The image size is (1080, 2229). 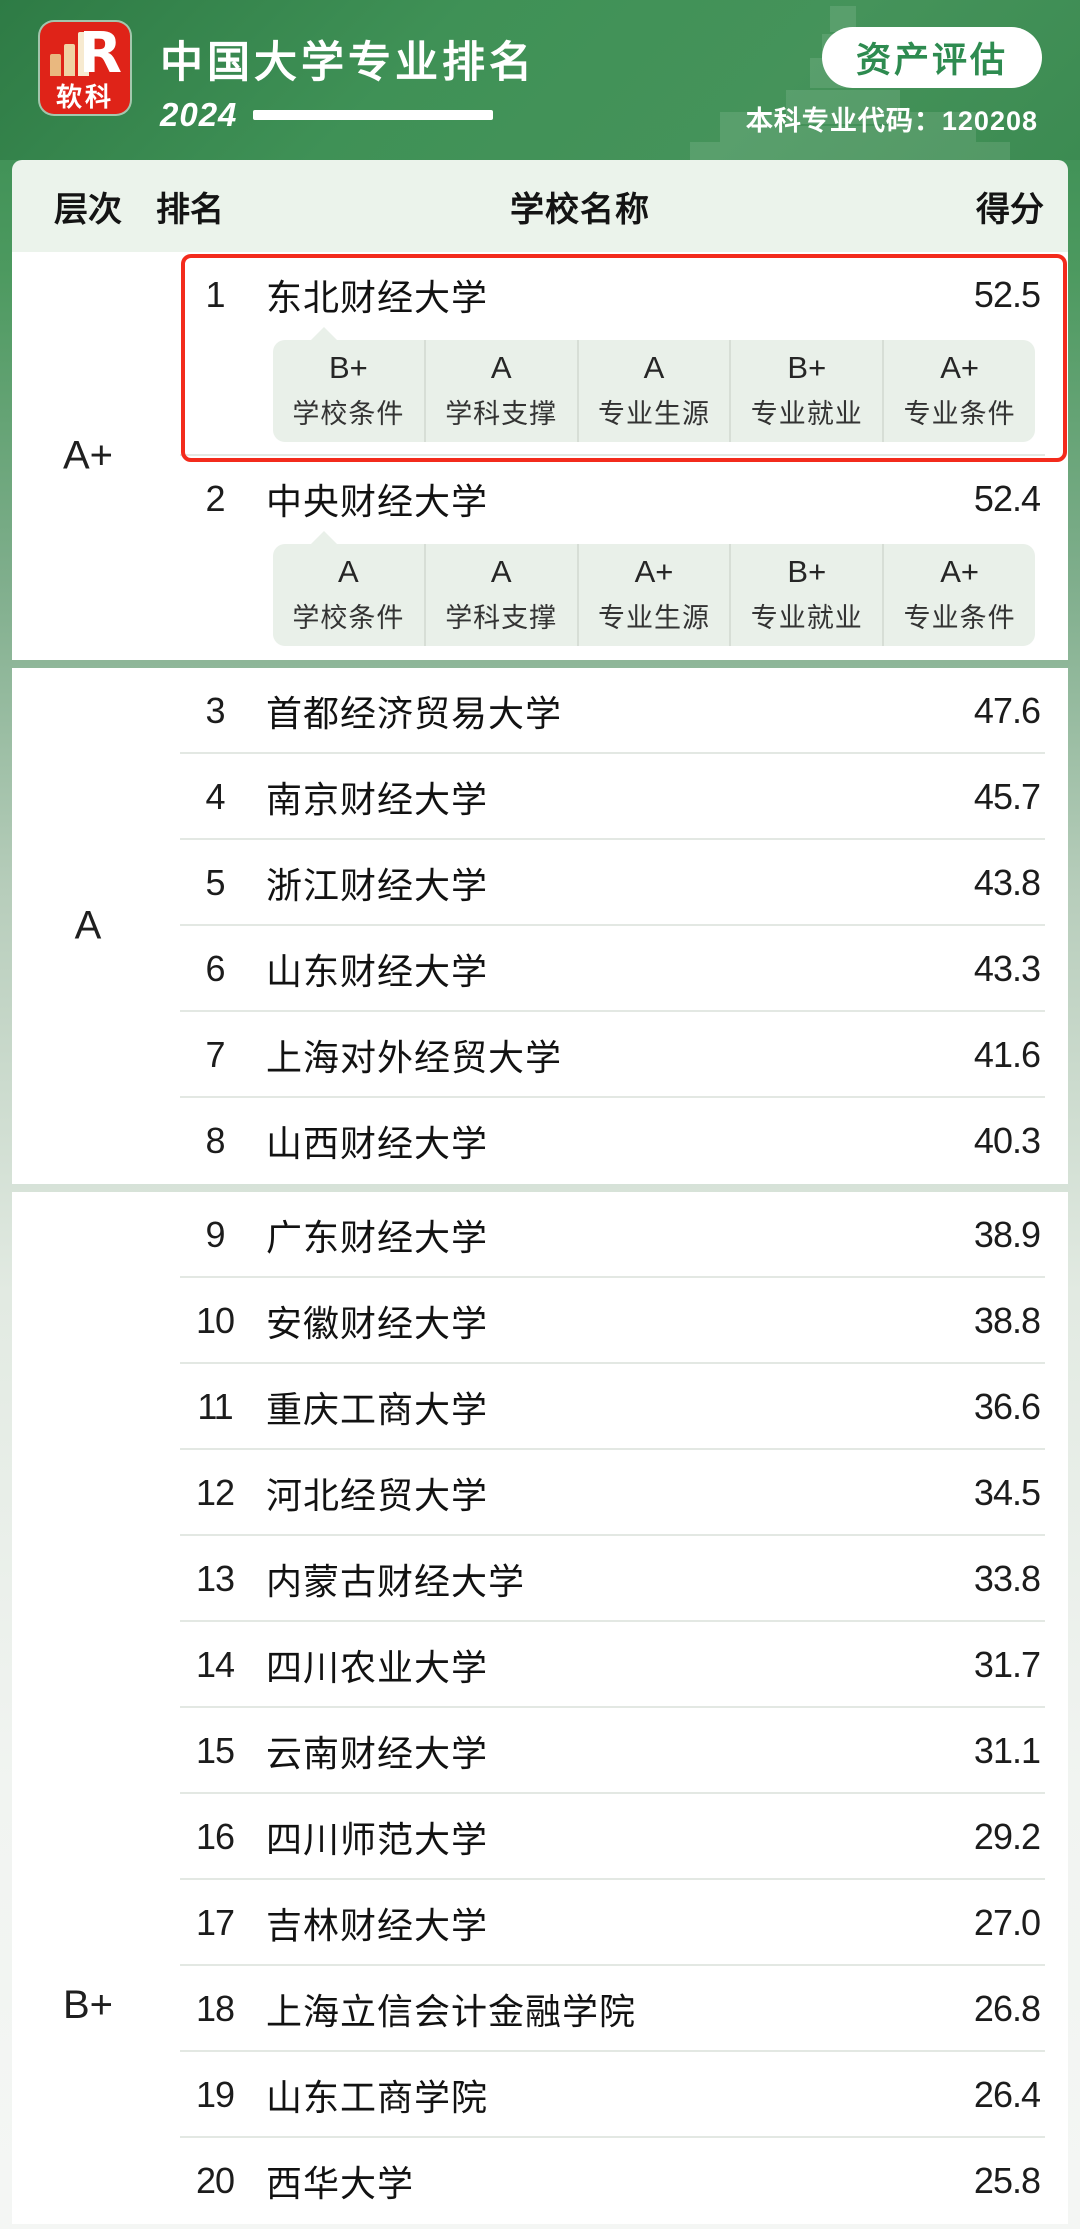 I want to click on category-badge: 资产评估, so click(x=931, y=57).